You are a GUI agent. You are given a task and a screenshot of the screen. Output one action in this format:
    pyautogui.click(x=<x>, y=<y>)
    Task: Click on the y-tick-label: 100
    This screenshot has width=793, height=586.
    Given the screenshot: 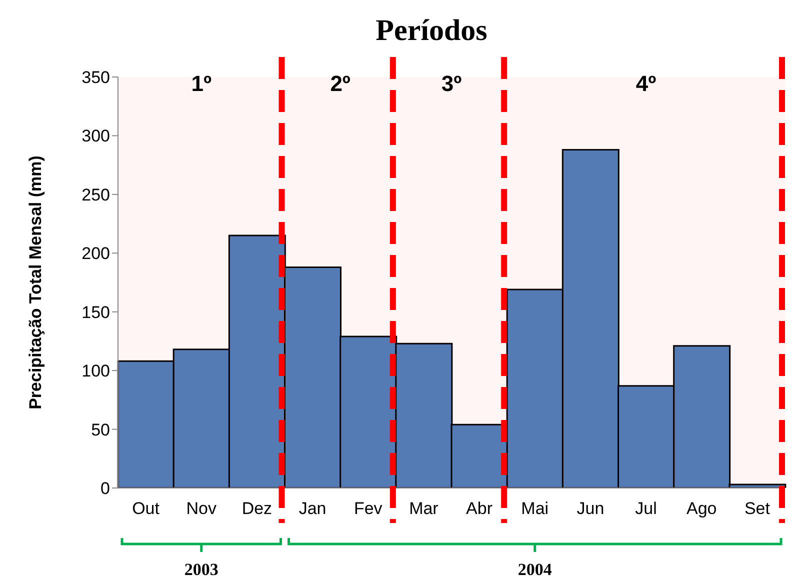 What is the action you would take?
    pyautogui.click(x=96, y=371)
    